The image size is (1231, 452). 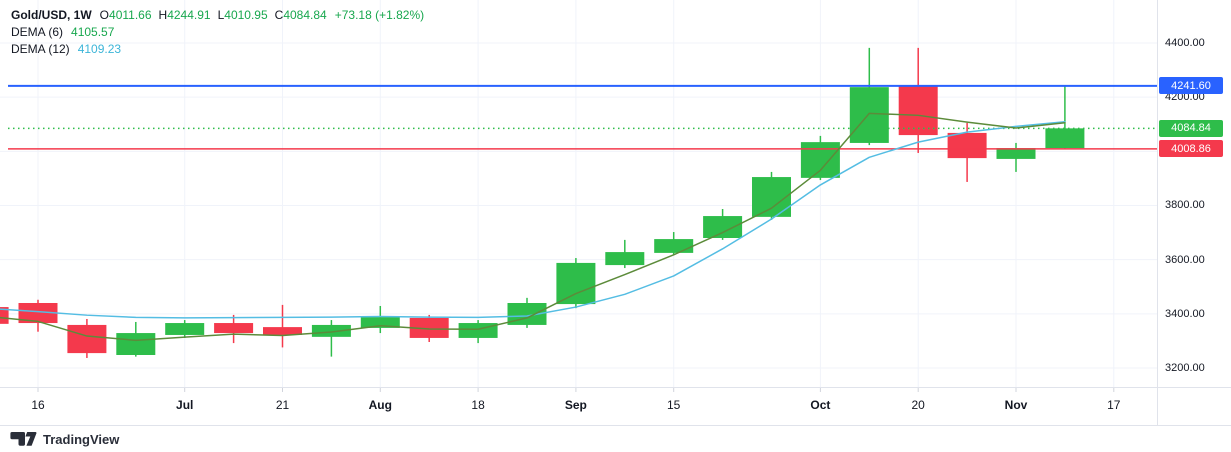 What do you see at coordinates (918, 405) in the screenshot?
I see `time-axis-label-20: 20` at bounding box center [918, 405].